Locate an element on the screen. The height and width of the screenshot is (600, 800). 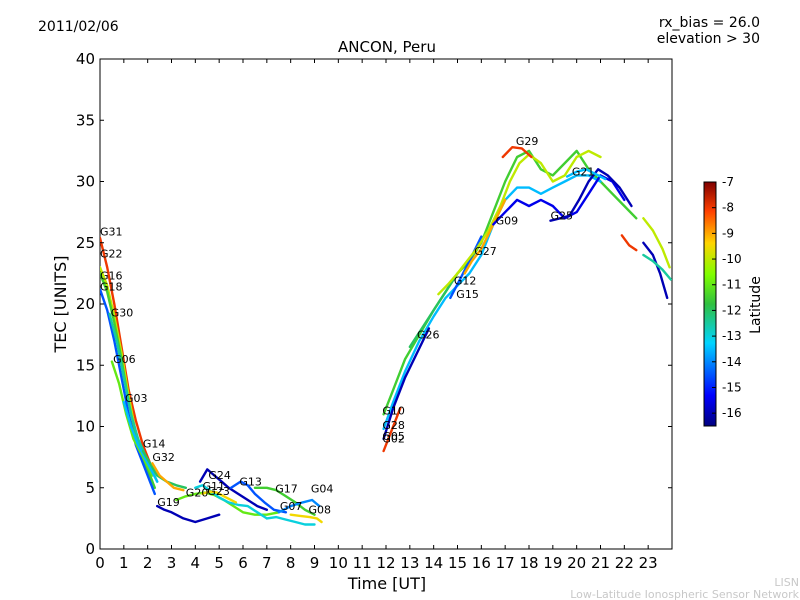
series-line-g07 is located at coordinates (290, 520).